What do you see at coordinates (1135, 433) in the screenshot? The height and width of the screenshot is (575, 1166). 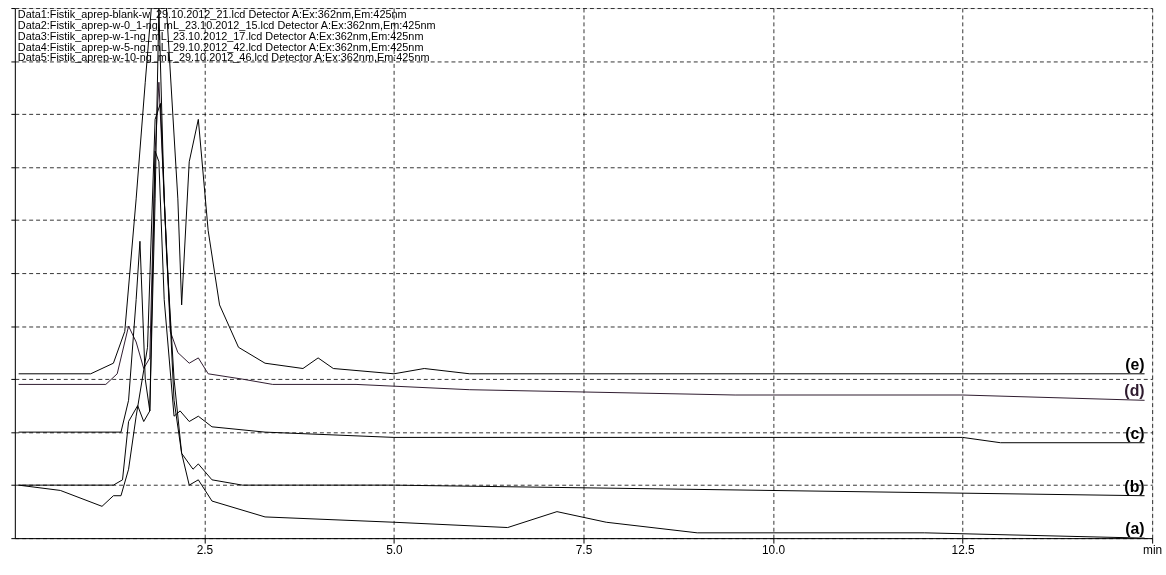 I see `series-label: (c)` at bounding box center [1135, 433].